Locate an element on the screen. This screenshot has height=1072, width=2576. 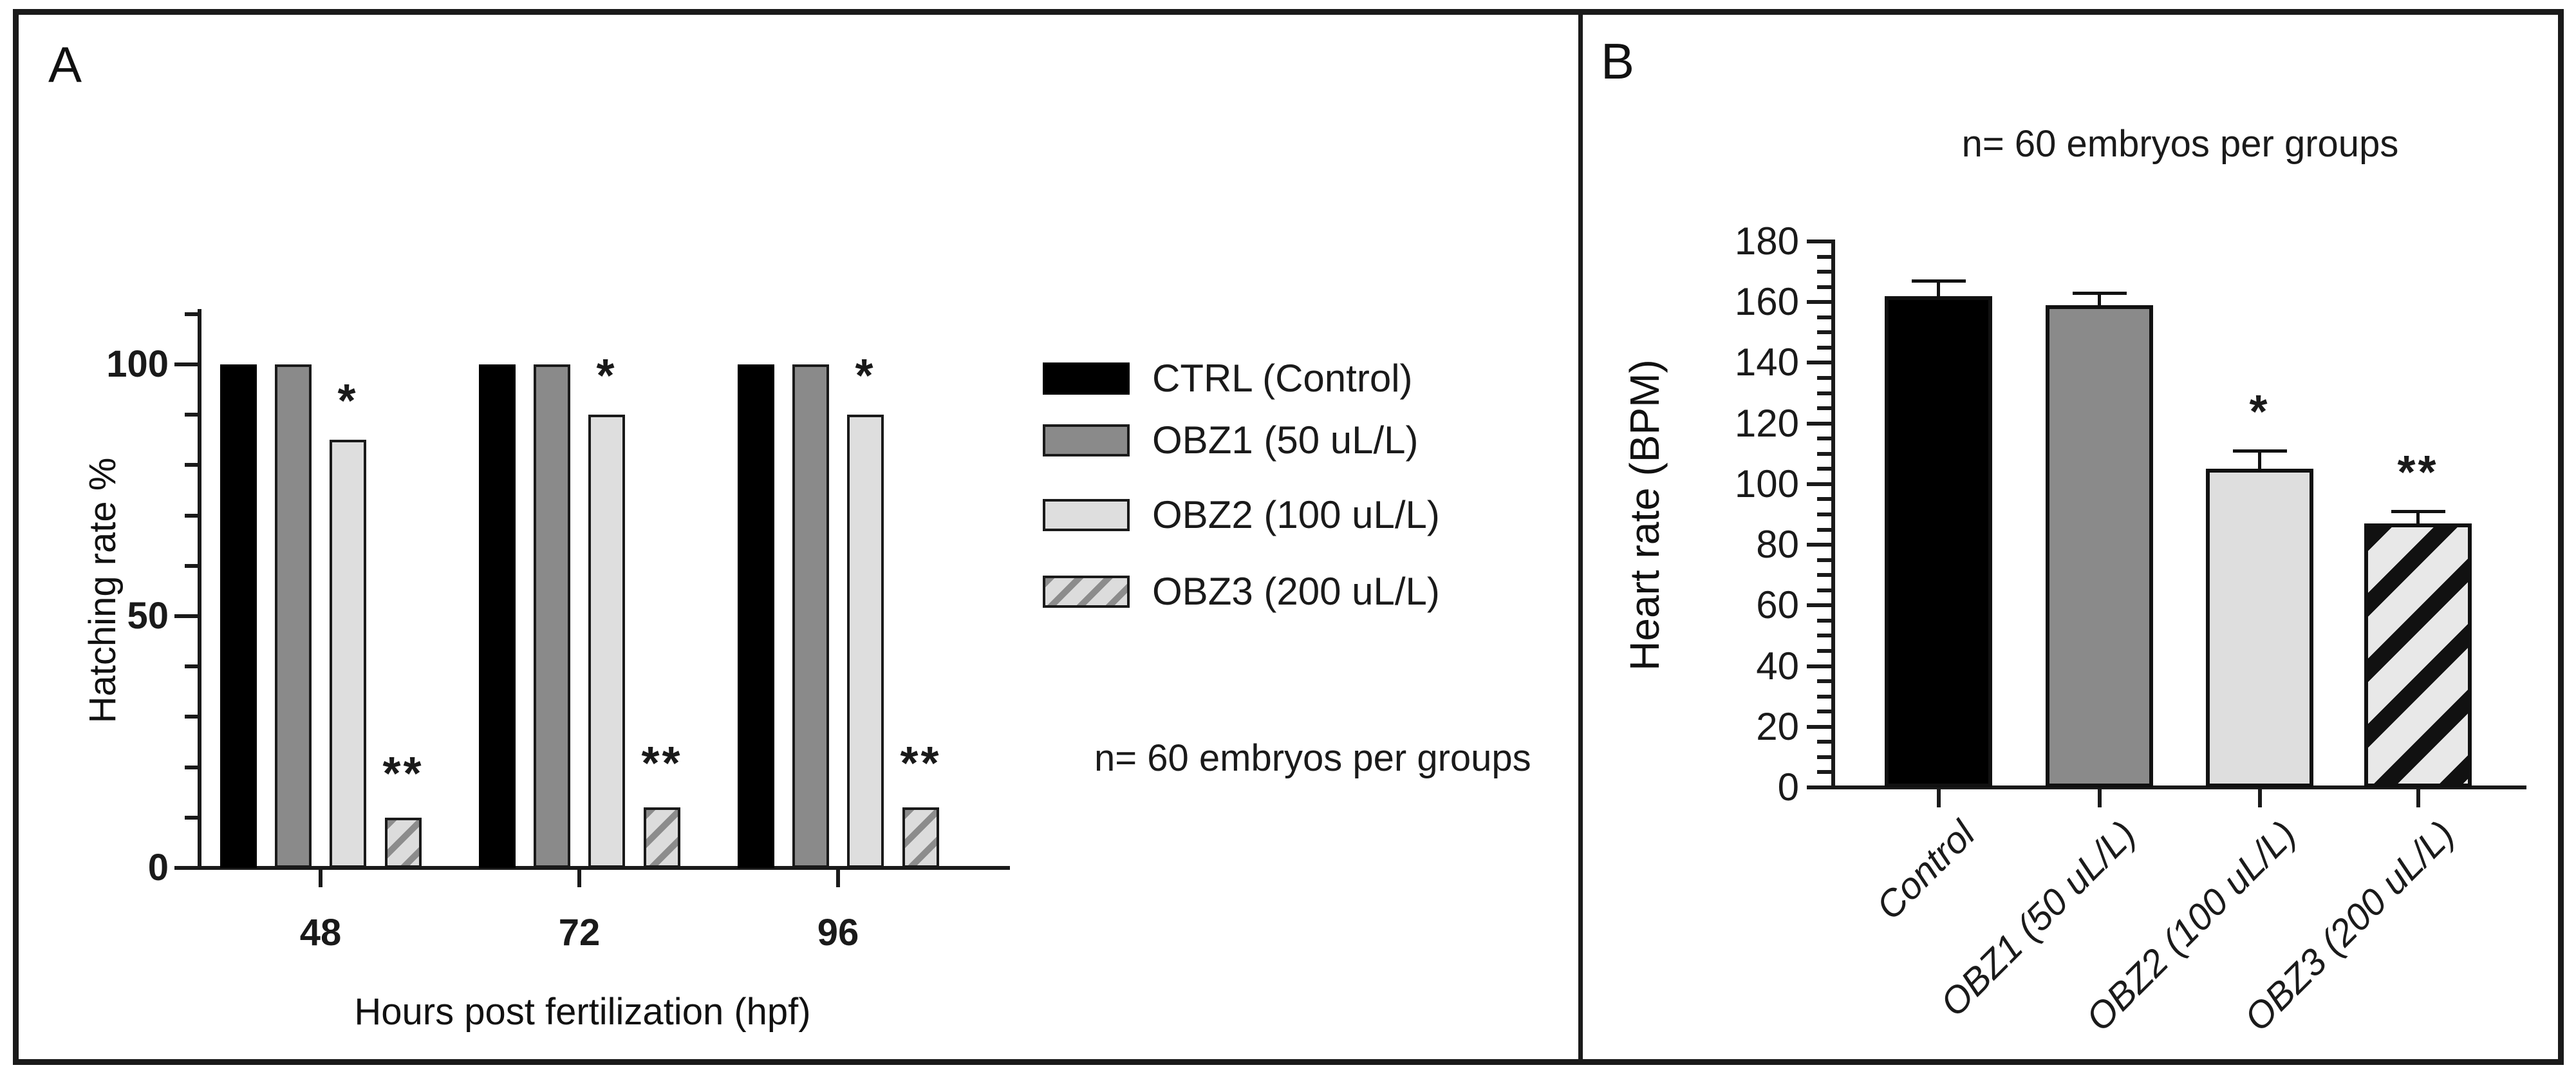
significance-marker: * is located at coordinates (348, 401).